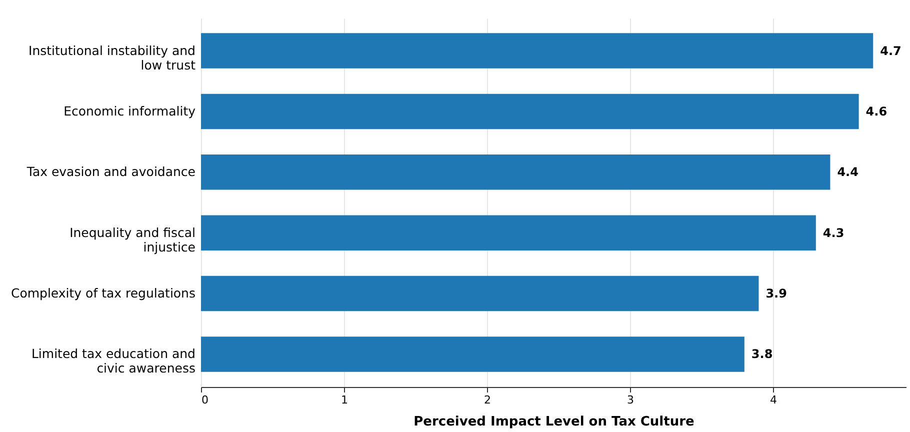  What do you see at coordinates (130, 110) in the screenshot?
I see `y-tick-label: Economic informality` at bounding box center [130, 110].